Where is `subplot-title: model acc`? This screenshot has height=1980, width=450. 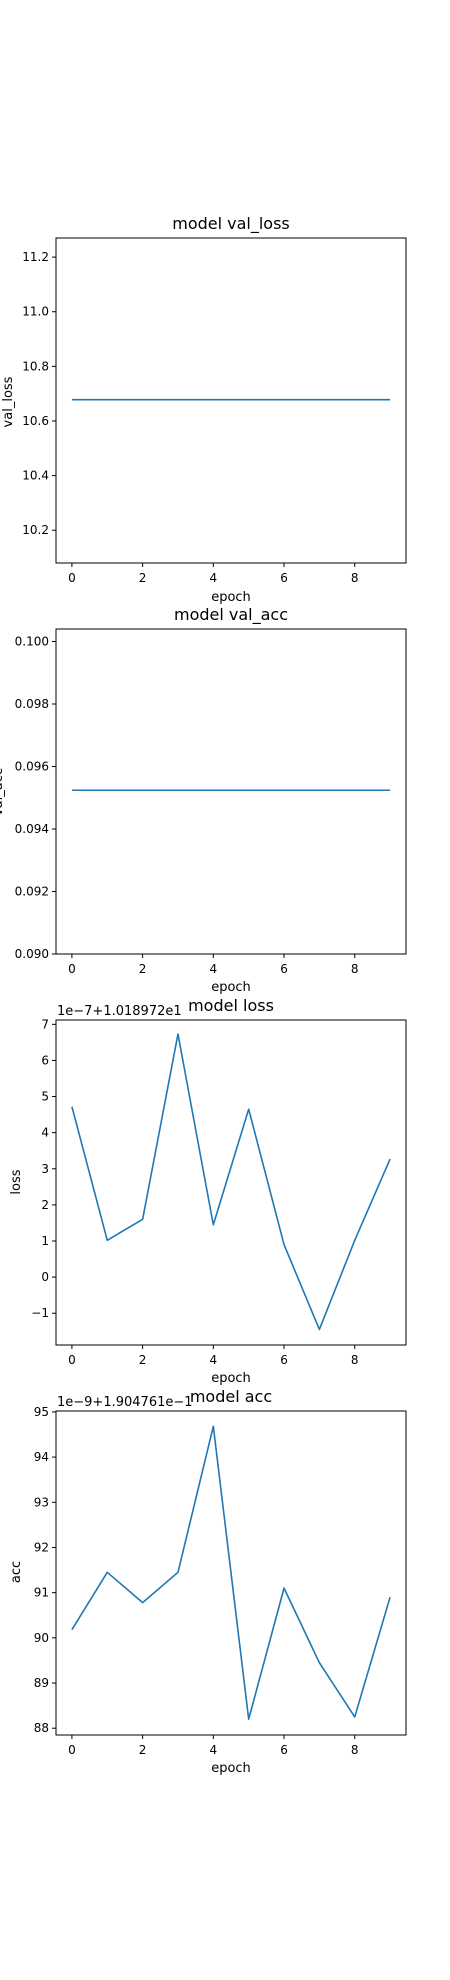
subplot-title: model acc is located at coordinates (231, 1396).